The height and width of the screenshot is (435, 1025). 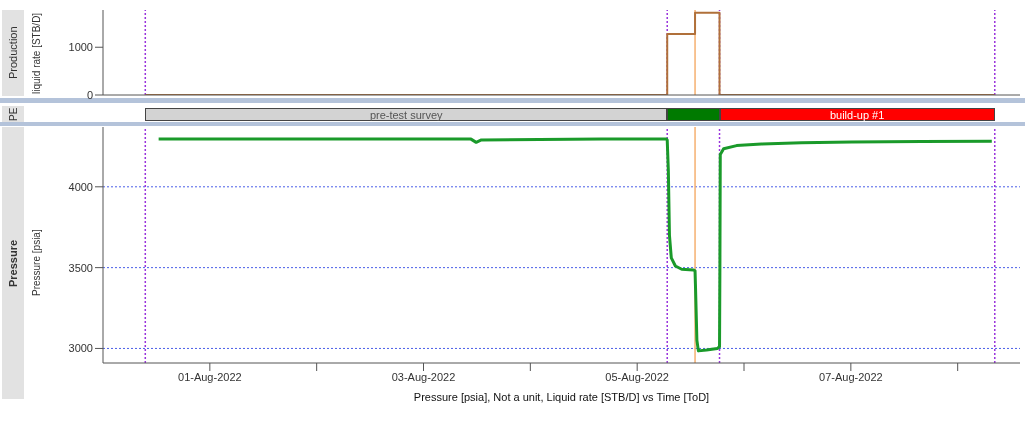 I want to click on x-tick-label: 07-Aug-2022, so click(x=851, y=376).